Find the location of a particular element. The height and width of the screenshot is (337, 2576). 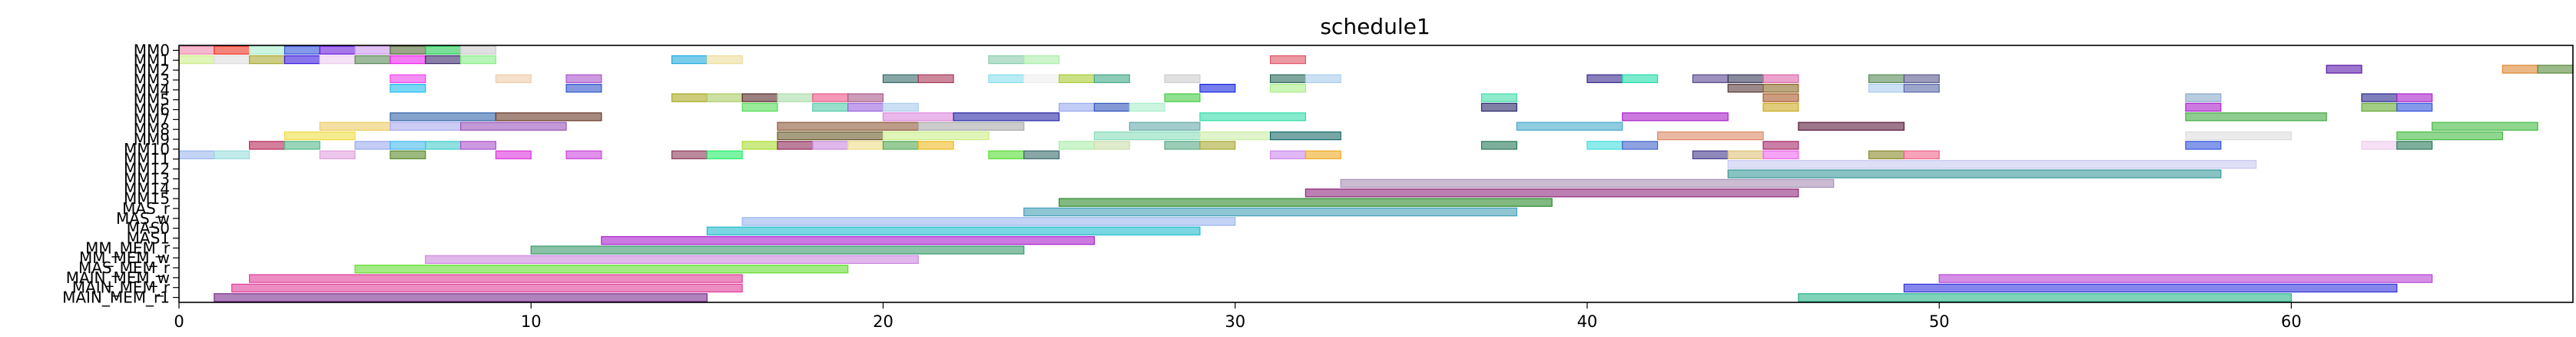

y-tick-label: MM_MEM_r is located at coordinates (128, 248).